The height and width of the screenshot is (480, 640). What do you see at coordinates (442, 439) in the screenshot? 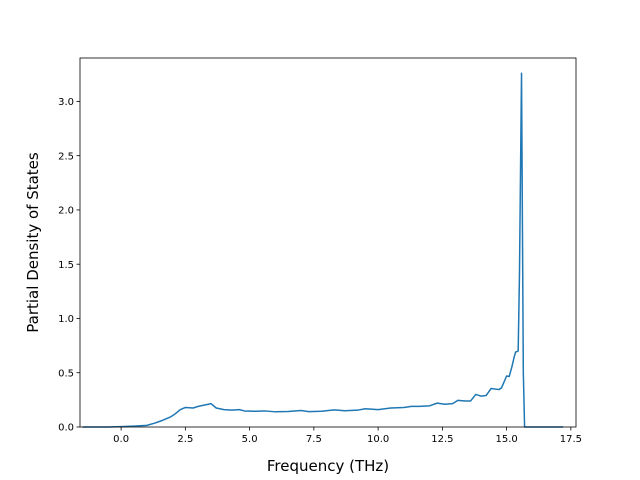
I see `x-tick-label: 12.5` at bounding box center [442, 439].